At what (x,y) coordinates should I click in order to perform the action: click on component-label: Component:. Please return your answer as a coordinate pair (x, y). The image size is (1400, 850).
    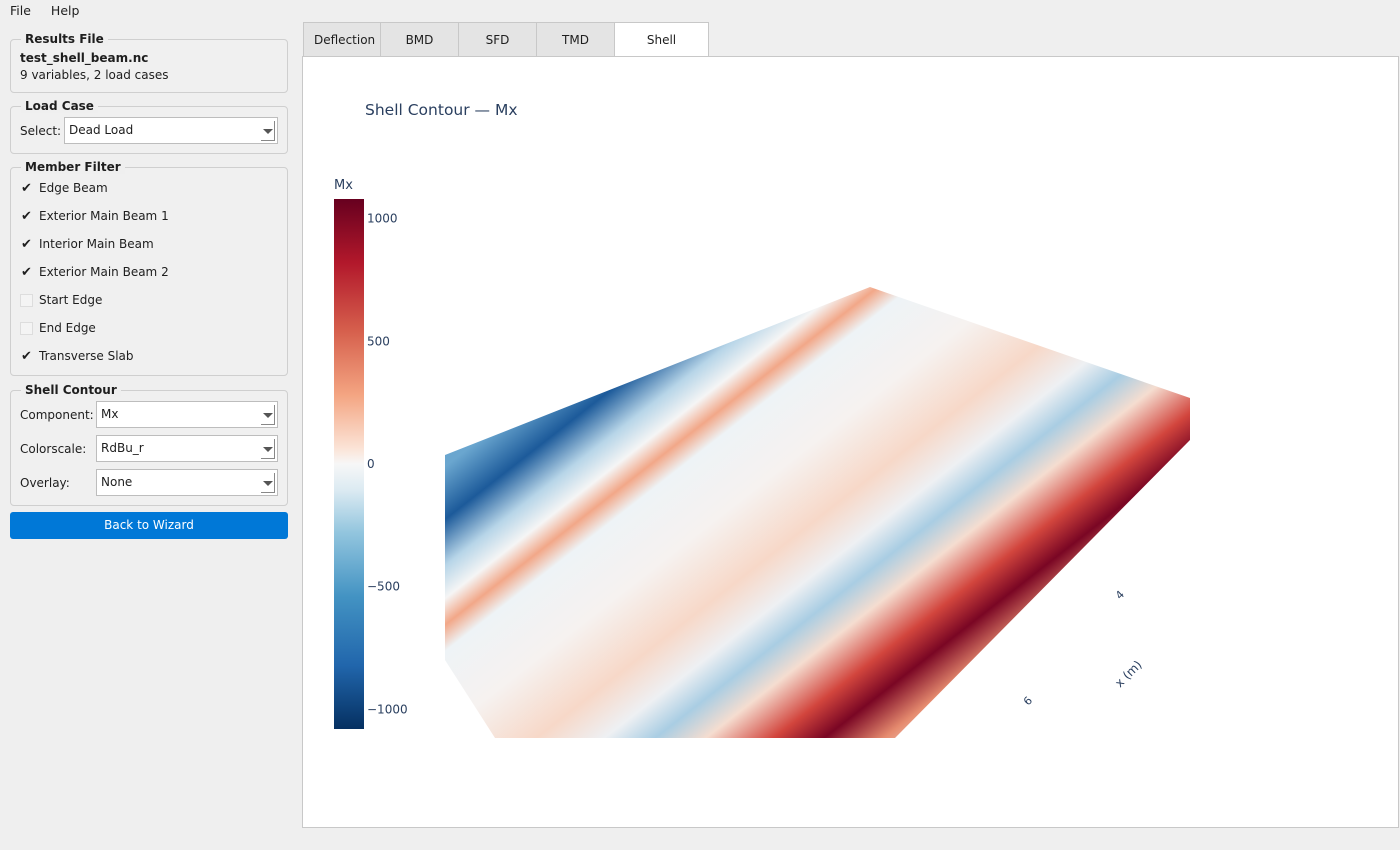
    Looking at the image, I should click on (57, 415).